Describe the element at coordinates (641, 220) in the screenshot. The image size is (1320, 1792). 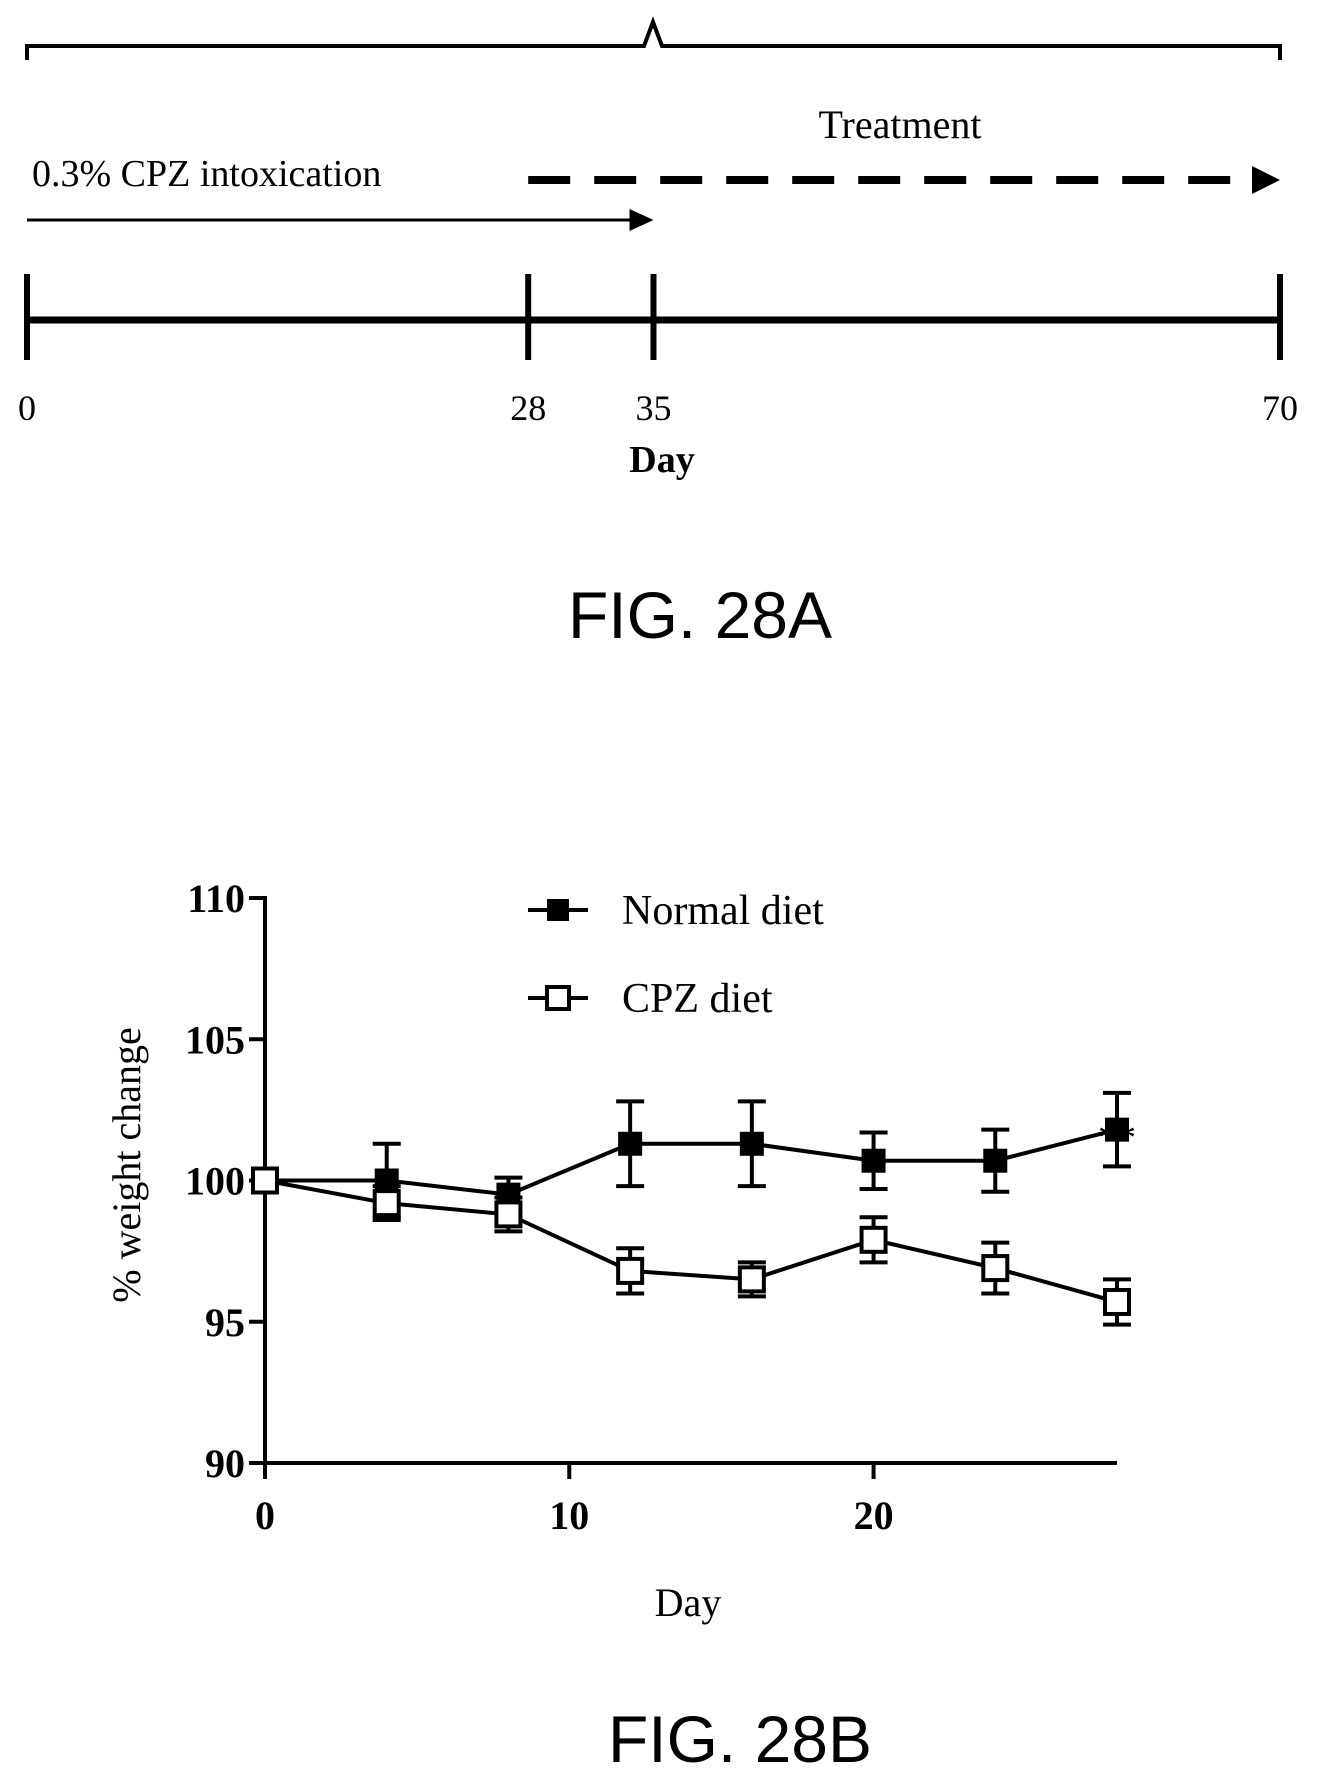
I see `intoxication-arrow-head` at that location.